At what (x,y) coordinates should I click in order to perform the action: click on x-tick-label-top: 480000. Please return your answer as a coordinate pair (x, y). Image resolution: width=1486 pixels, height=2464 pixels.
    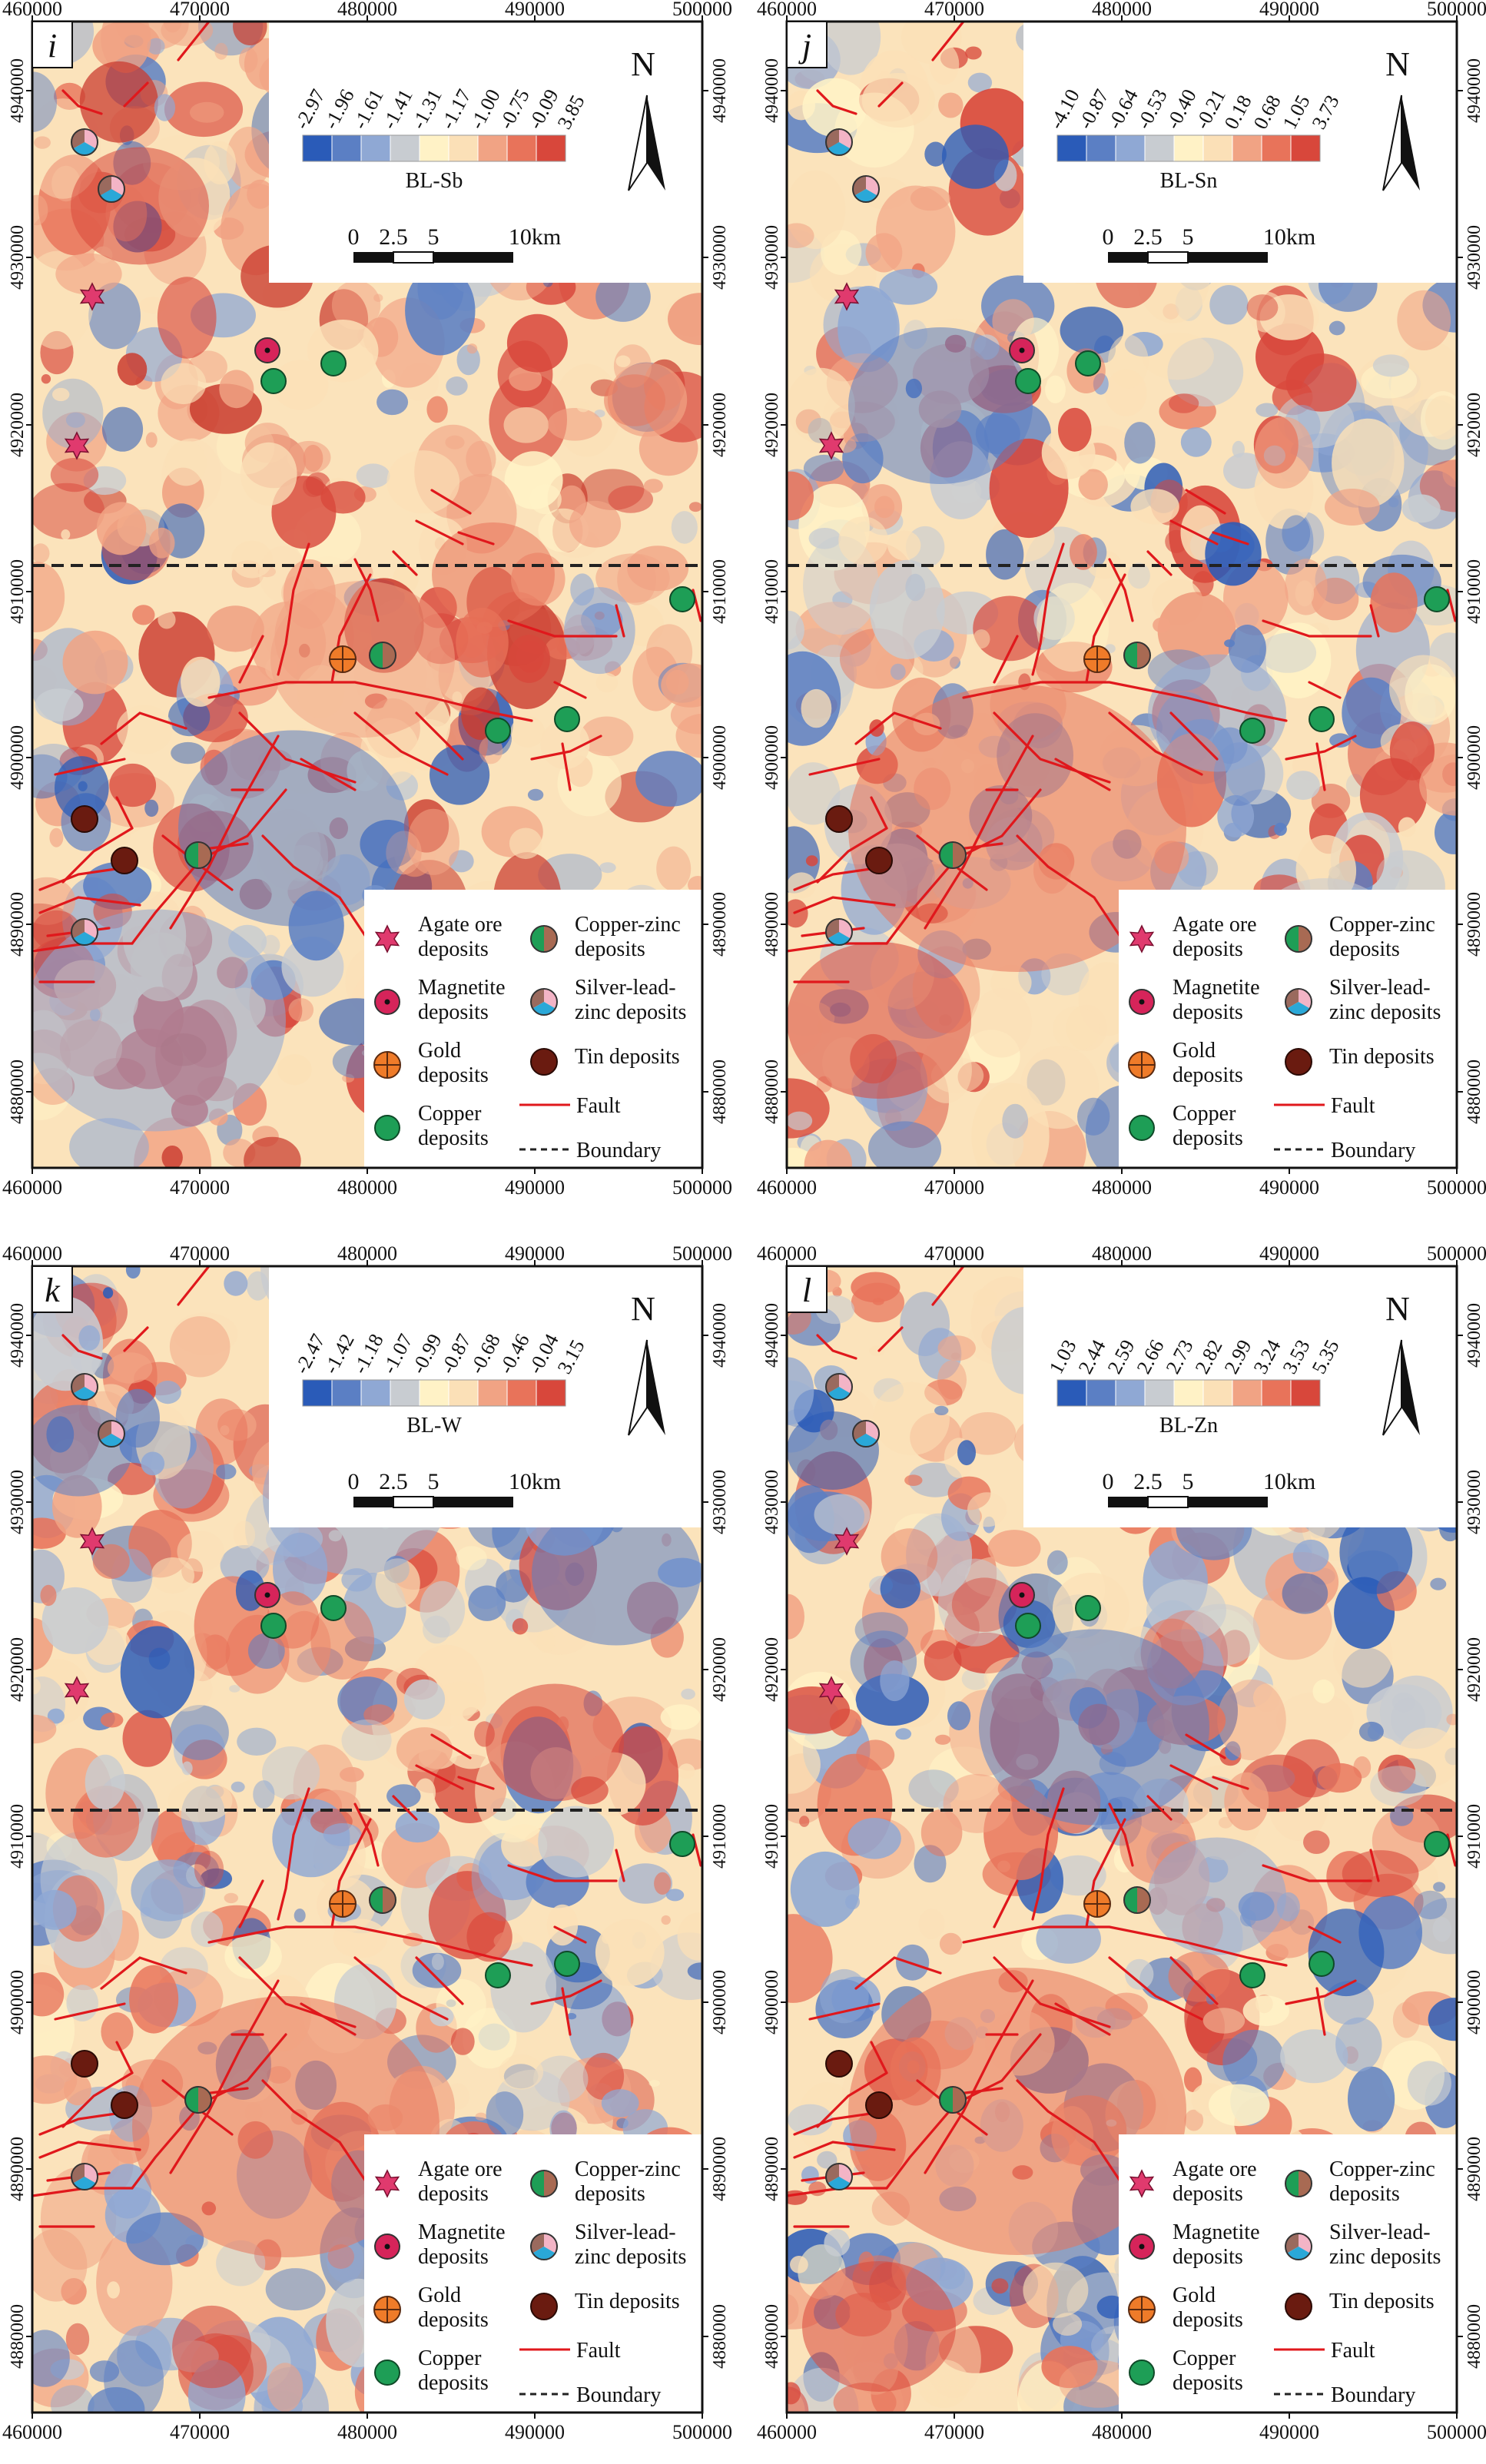
    Looking at the image, I should click on (1122, 10).